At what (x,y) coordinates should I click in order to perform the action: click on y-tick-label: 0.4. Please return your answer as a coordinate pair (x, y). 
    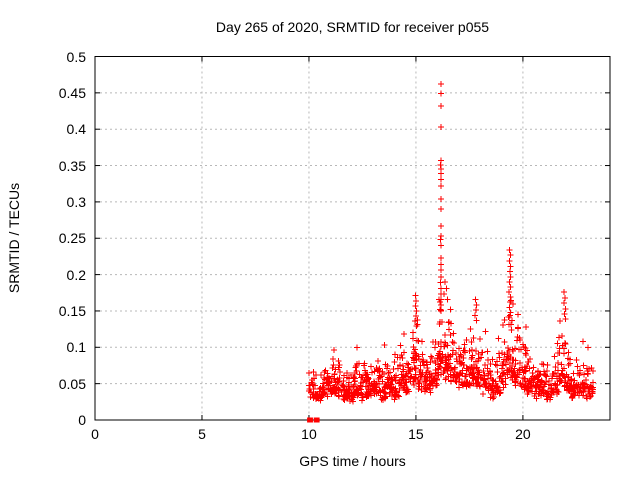
    Looking at the image, I should click on (76, 129).